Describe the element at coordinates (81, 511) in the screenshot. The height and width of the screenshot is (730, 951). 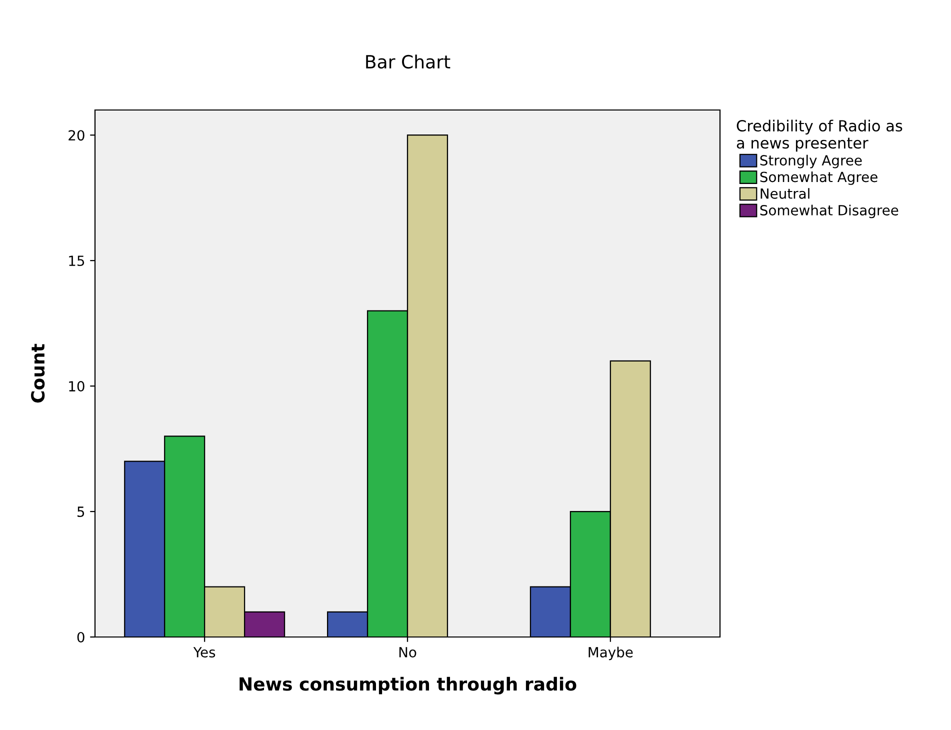
I see `y-tick-label: 5` at that location.